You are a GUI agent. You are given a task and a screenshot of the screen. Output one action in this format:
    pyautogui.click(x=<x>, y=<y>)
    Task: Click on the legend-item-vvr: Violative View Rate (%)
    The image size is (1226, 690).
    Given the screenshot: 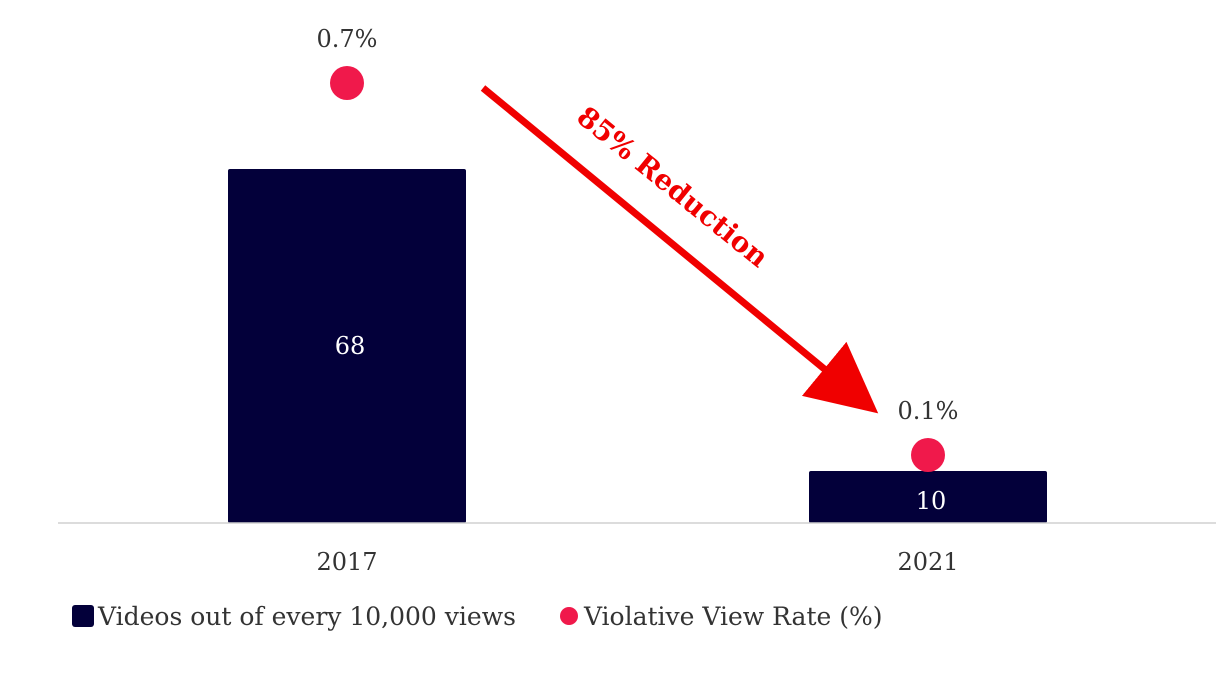 What is the action you would take?
    pyautogui.click(x=721, y=616)
    